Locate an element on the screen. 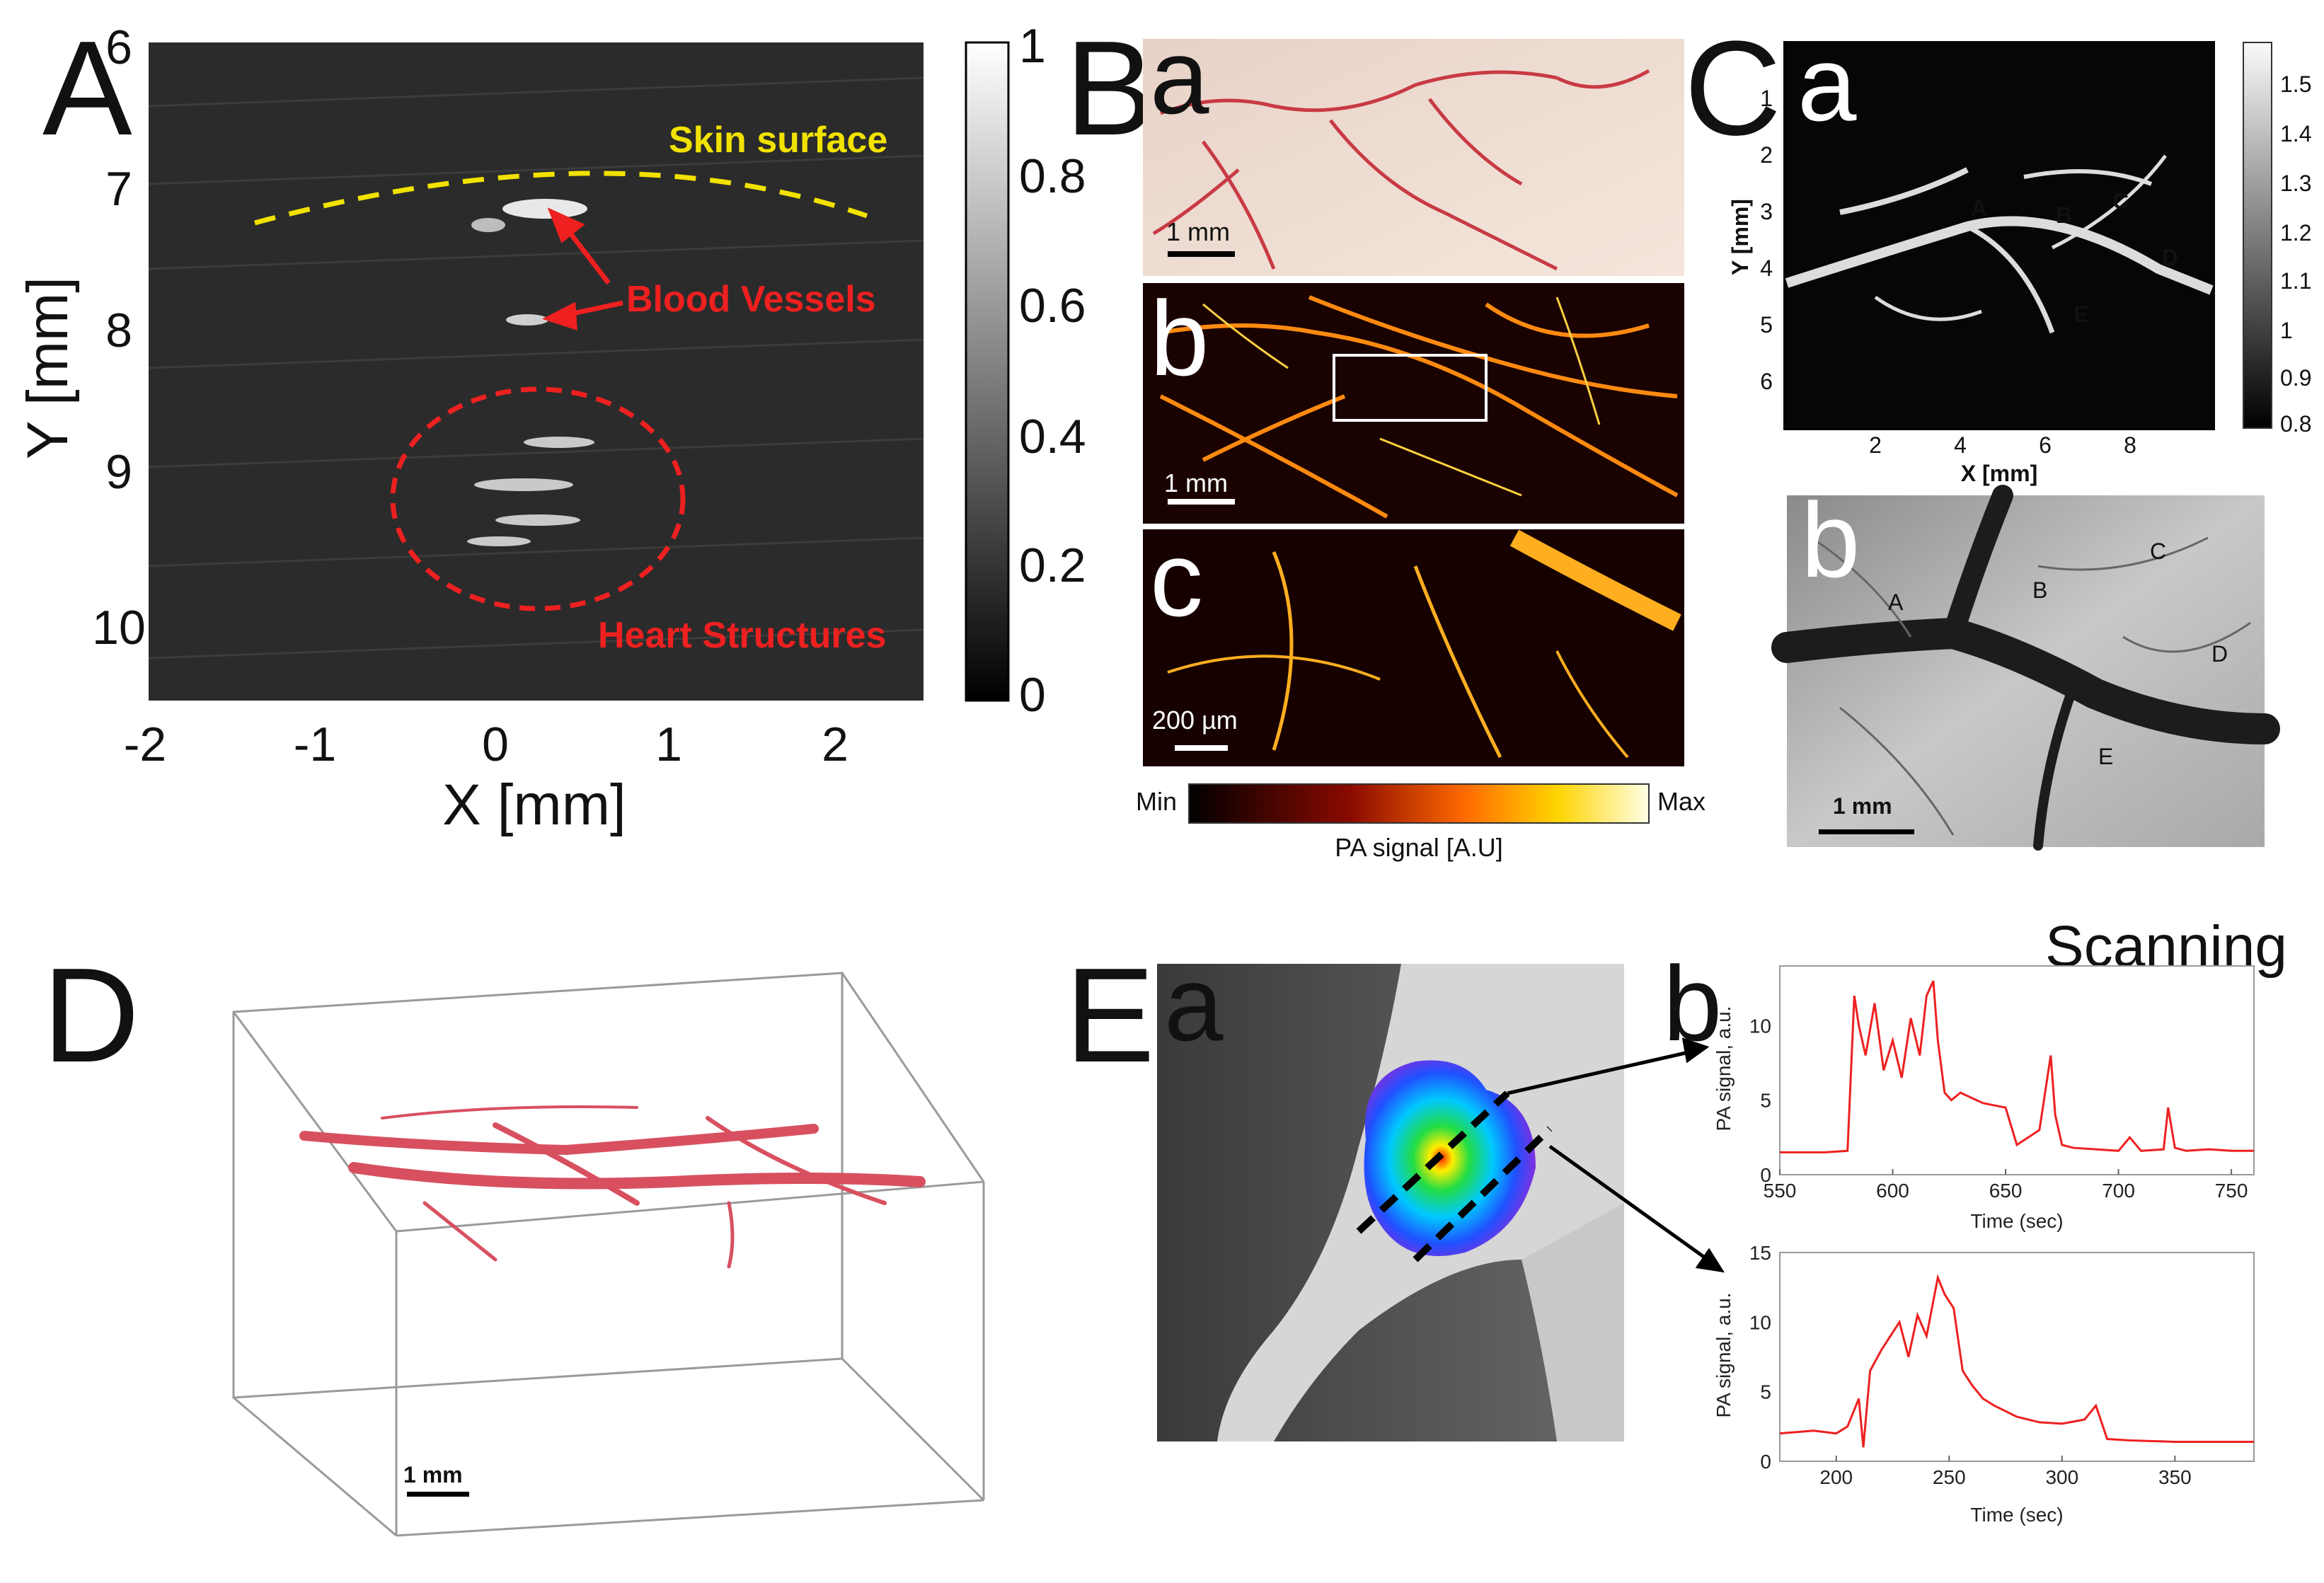  skin-surface-curve is located at coordinates (561, 198).